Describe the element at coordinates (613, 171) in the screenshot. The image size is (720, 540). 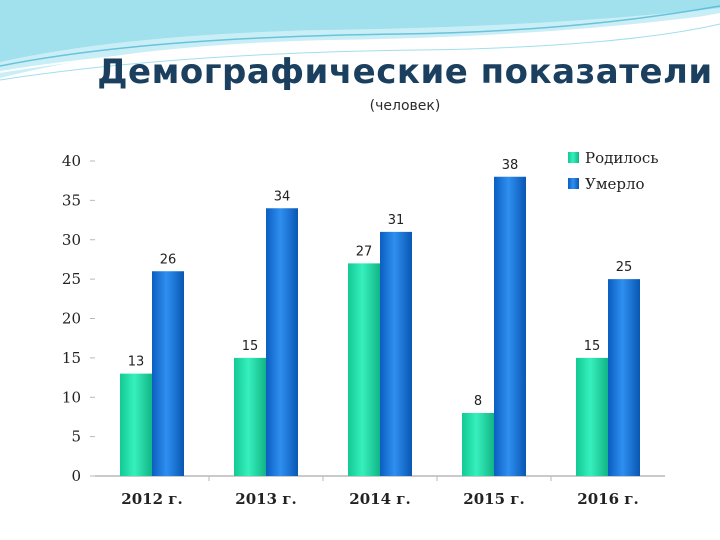
I see `chart-legend: Родилось Умерло` at that location.